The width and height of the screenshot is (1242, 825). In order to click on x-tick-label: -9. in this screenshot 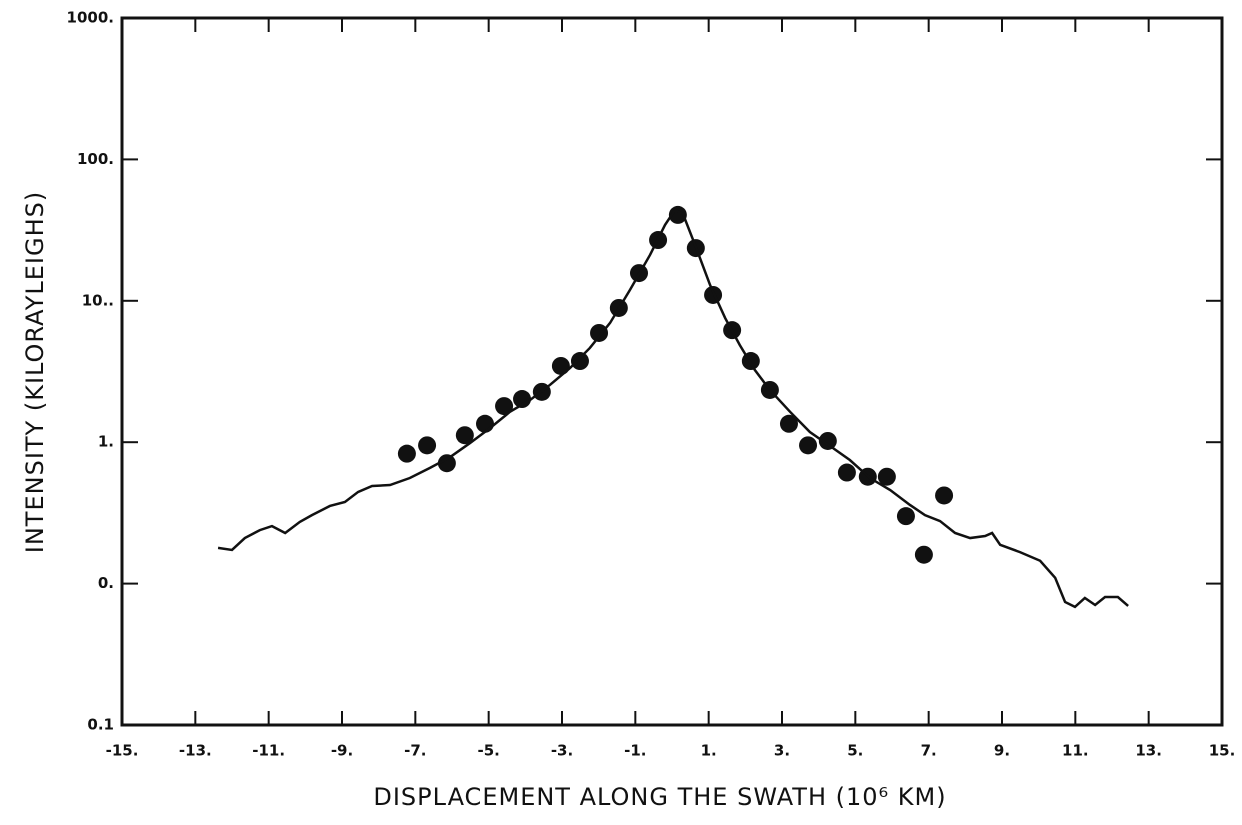, I will do `click(342, 751)`.